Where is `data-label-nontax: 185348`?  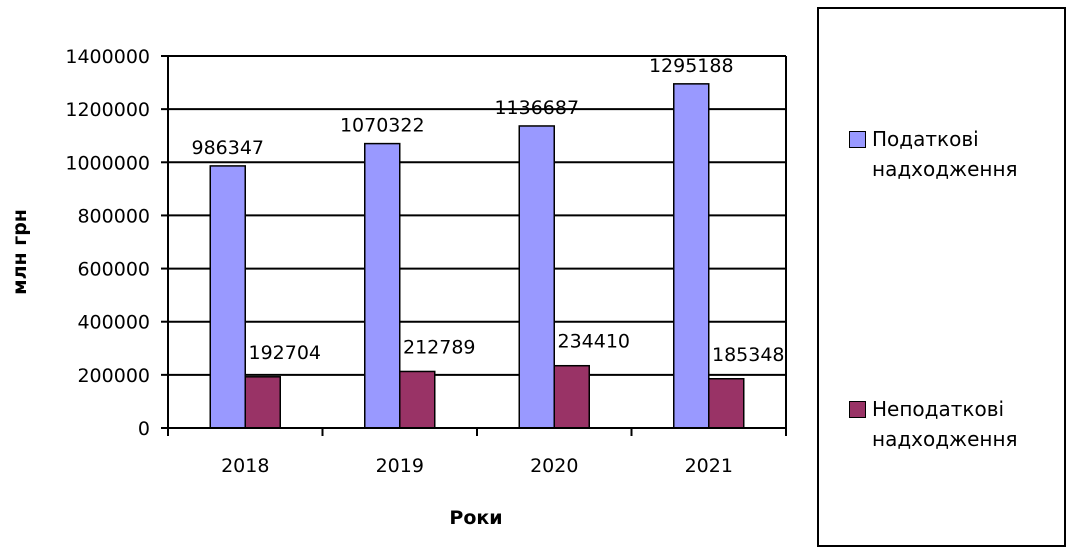 data-label-nontax: 185348 is located at coordinates (748, 355).